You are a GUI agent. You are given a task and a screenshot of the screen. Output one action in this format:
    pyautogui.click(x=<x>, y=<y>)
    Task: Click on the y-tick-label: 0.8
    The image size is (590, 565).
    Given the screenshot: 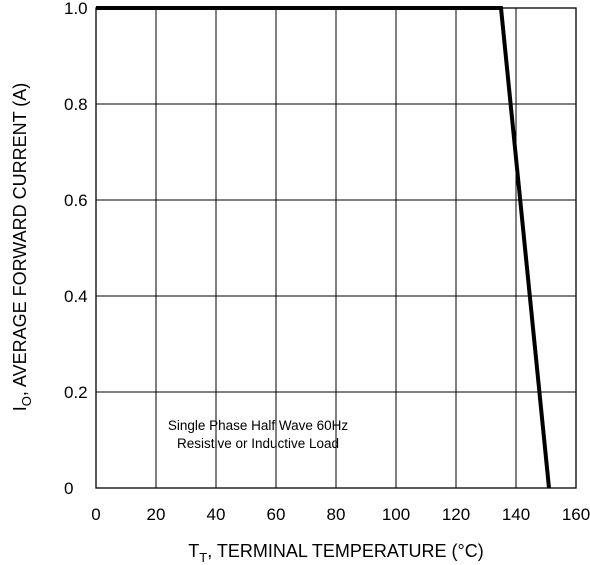 What is the action you would take?
    pyautogui.click(x=76, y=104)
    